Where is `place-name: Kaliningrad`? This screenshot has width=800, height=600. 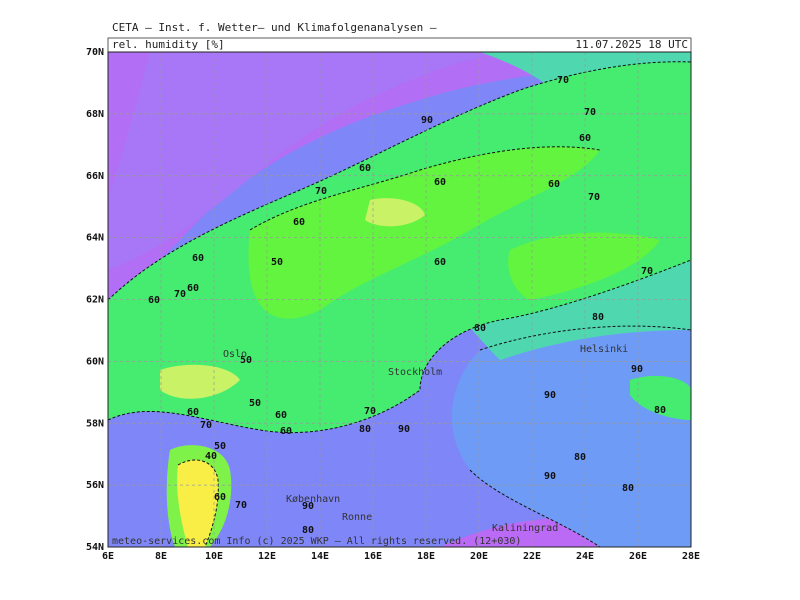
place-name: Kaliningrad is located at coordinates (525, 528).